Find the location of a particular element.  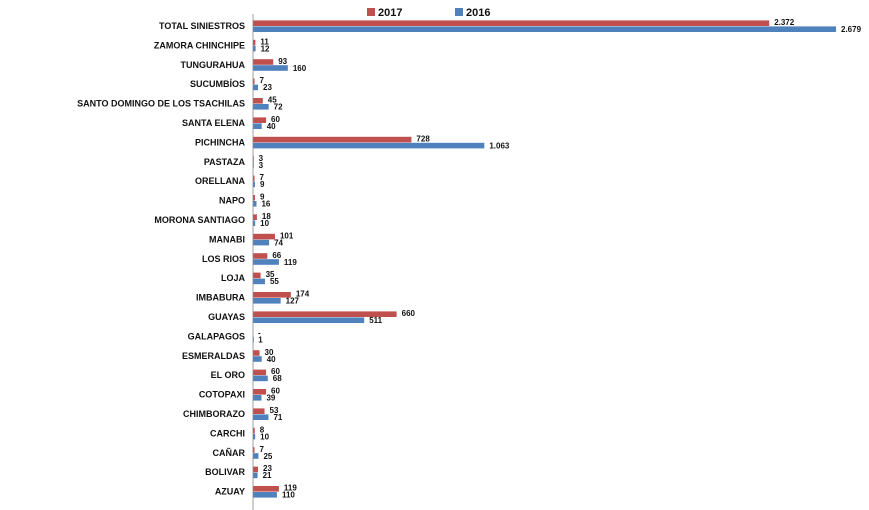

data-label-2017: 11 is located at coordinates (264, 41).